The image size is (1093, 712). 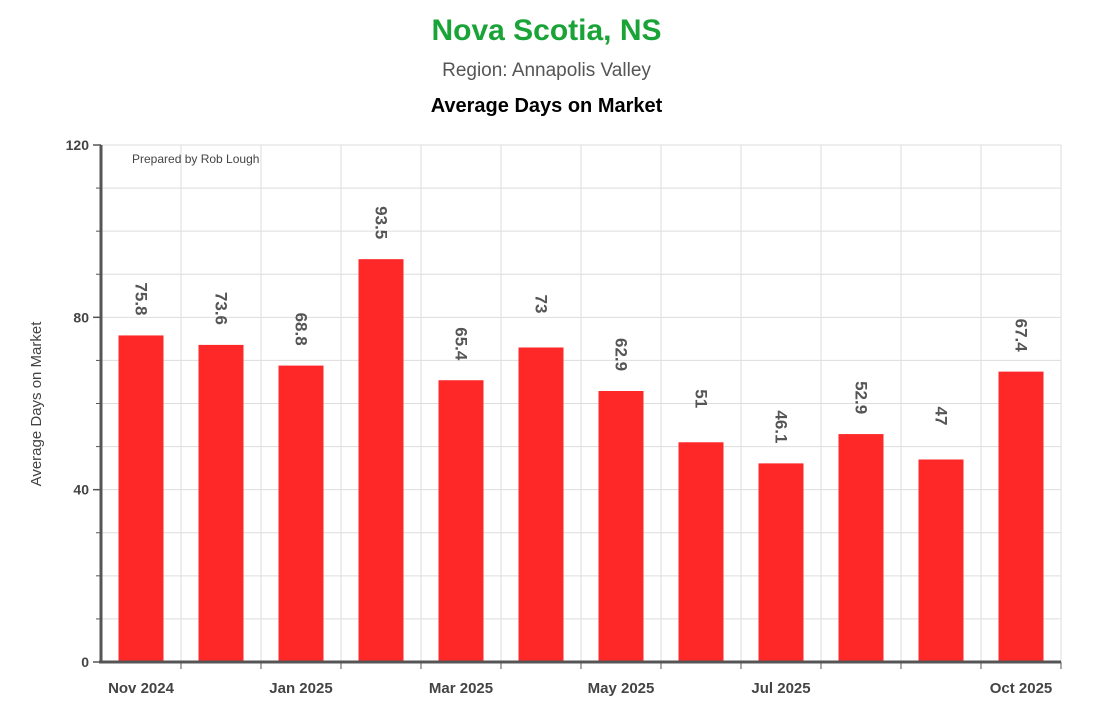 What do you see at coordinates (1021, 336) in the screenshot?
I see `data-label: 67.4` at bounding box center [1021, 336].